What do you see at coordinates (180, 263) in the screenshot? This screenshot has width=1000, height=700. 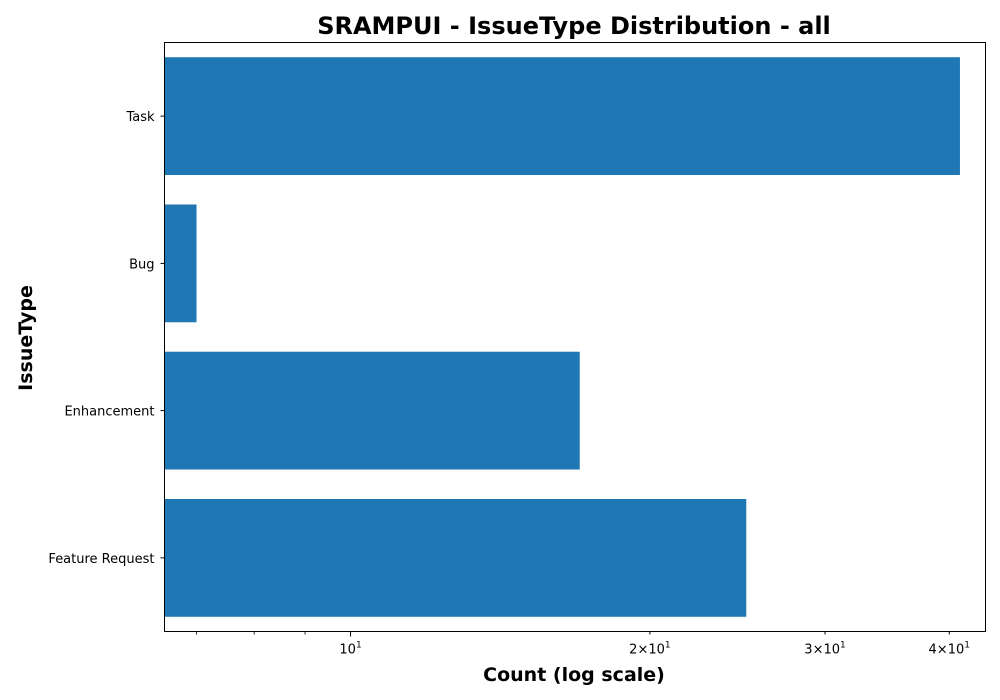 I see `bar-bug` at bounding box center [180, 263].